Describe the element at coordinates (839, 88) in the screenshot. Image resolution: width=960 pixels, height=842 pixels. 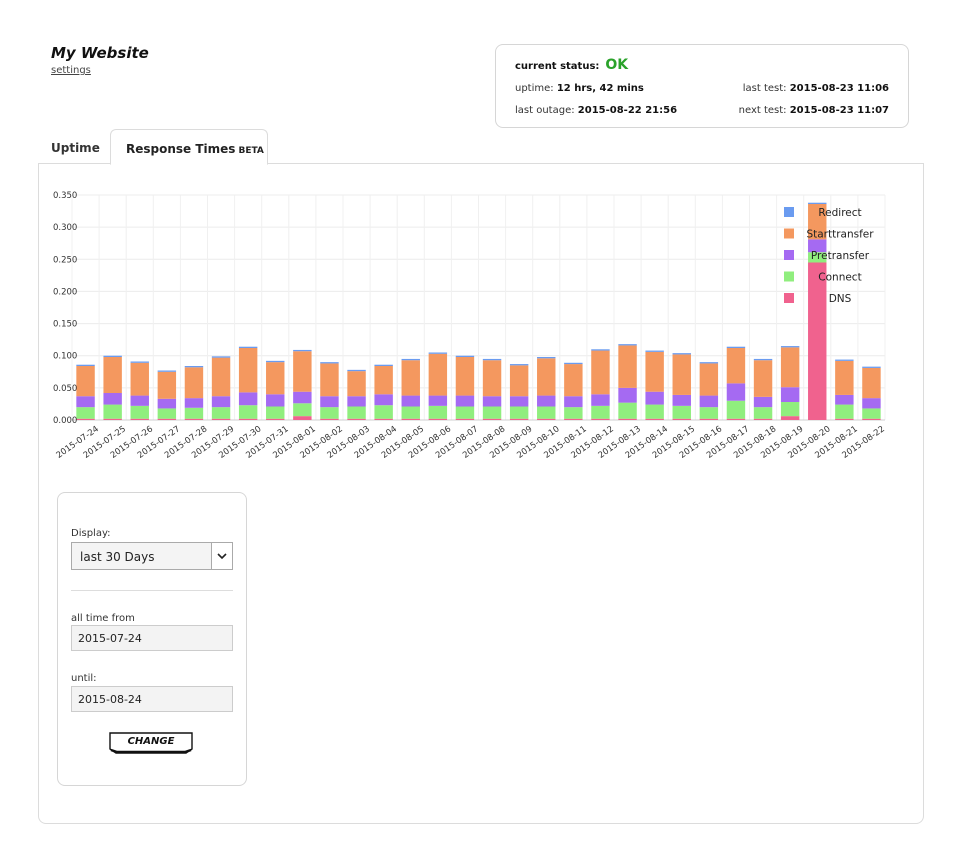
I see `last-test-value: 2015-08-23 11:06` at that location.